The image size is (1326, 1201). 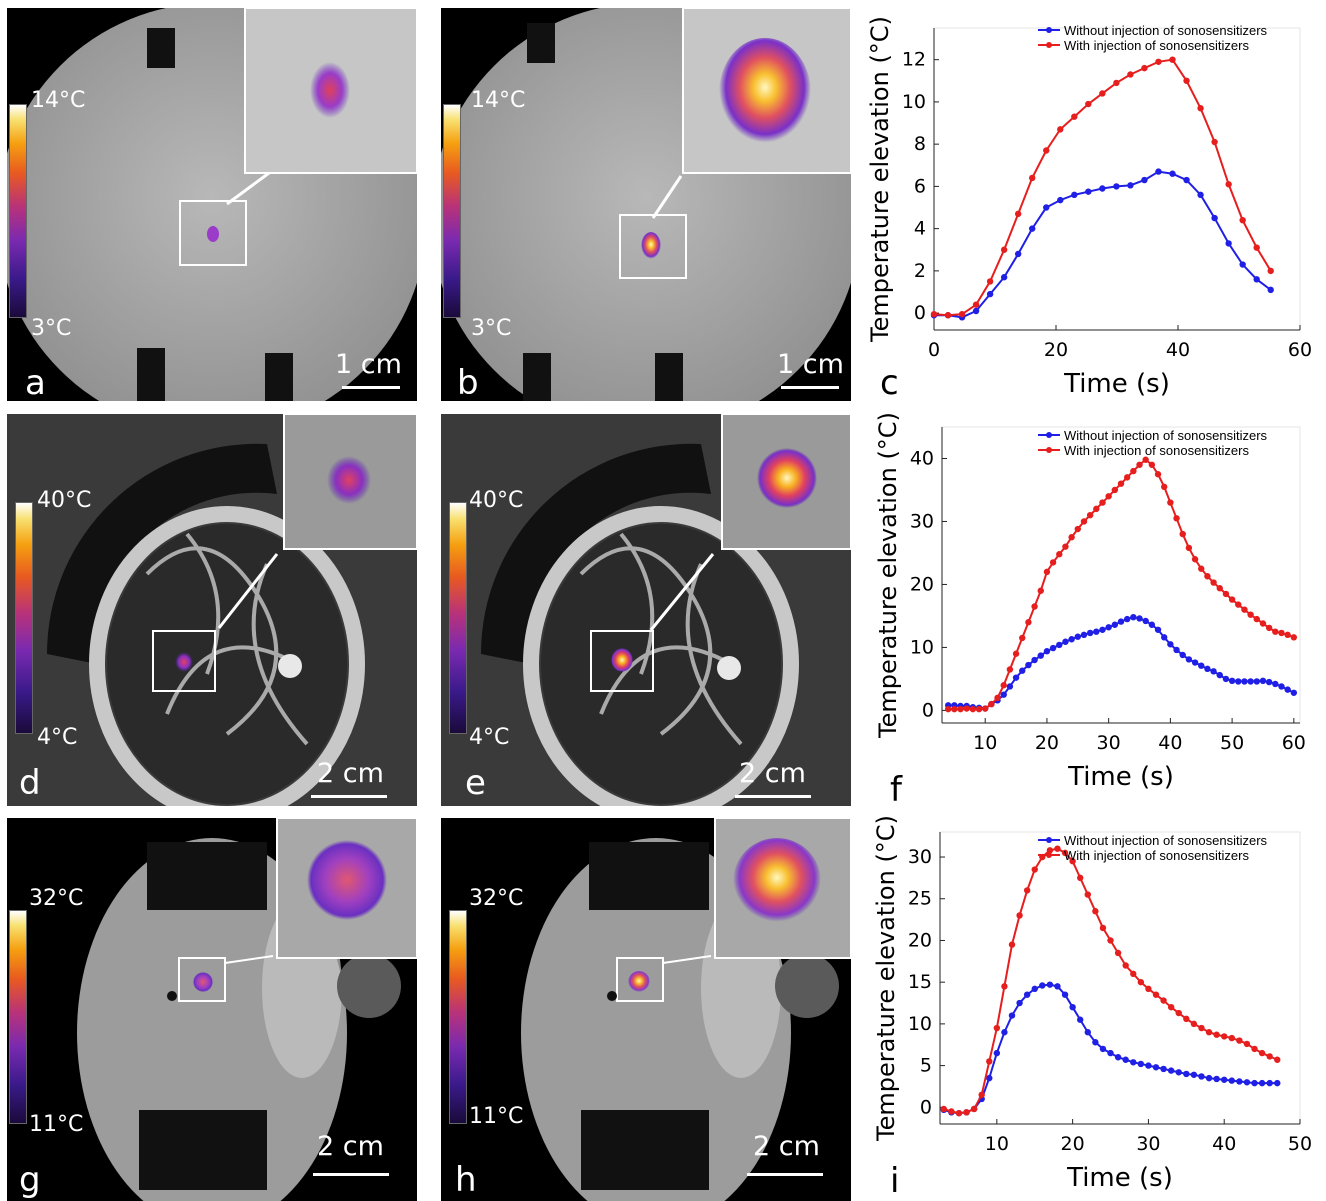 I want to click on panel-label-e: e, so click(x=475, y=783).